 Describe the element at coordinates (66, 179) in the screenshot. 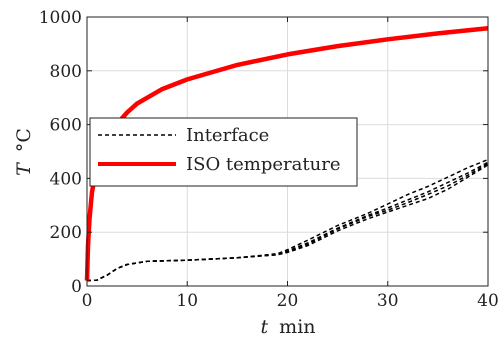

I see `y-tick-label: 400` at that location.